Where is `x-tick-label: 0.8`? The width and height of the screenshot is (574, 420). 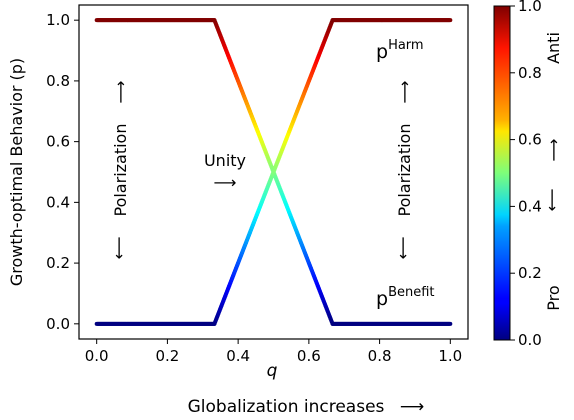
x-tick-label: 0.8 is located at coordinates (380, 356).